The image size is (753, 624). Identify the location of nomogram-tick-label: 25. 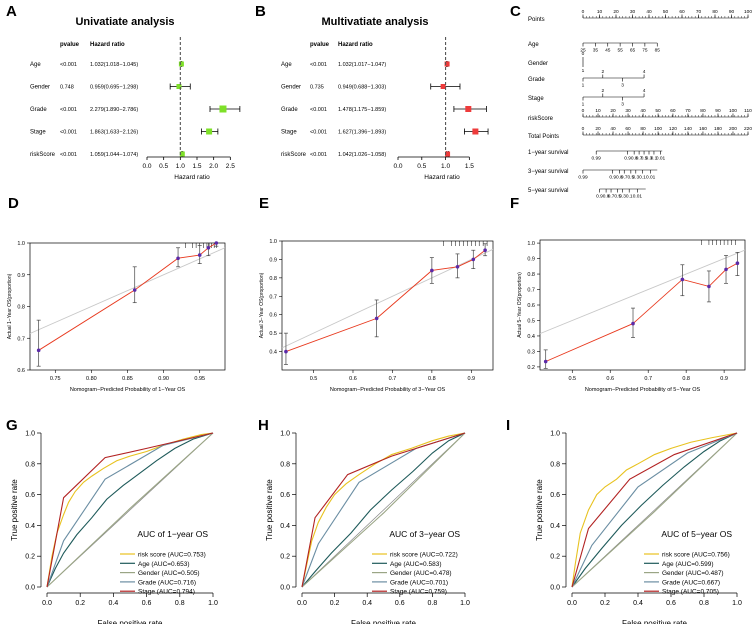
(583, 51).